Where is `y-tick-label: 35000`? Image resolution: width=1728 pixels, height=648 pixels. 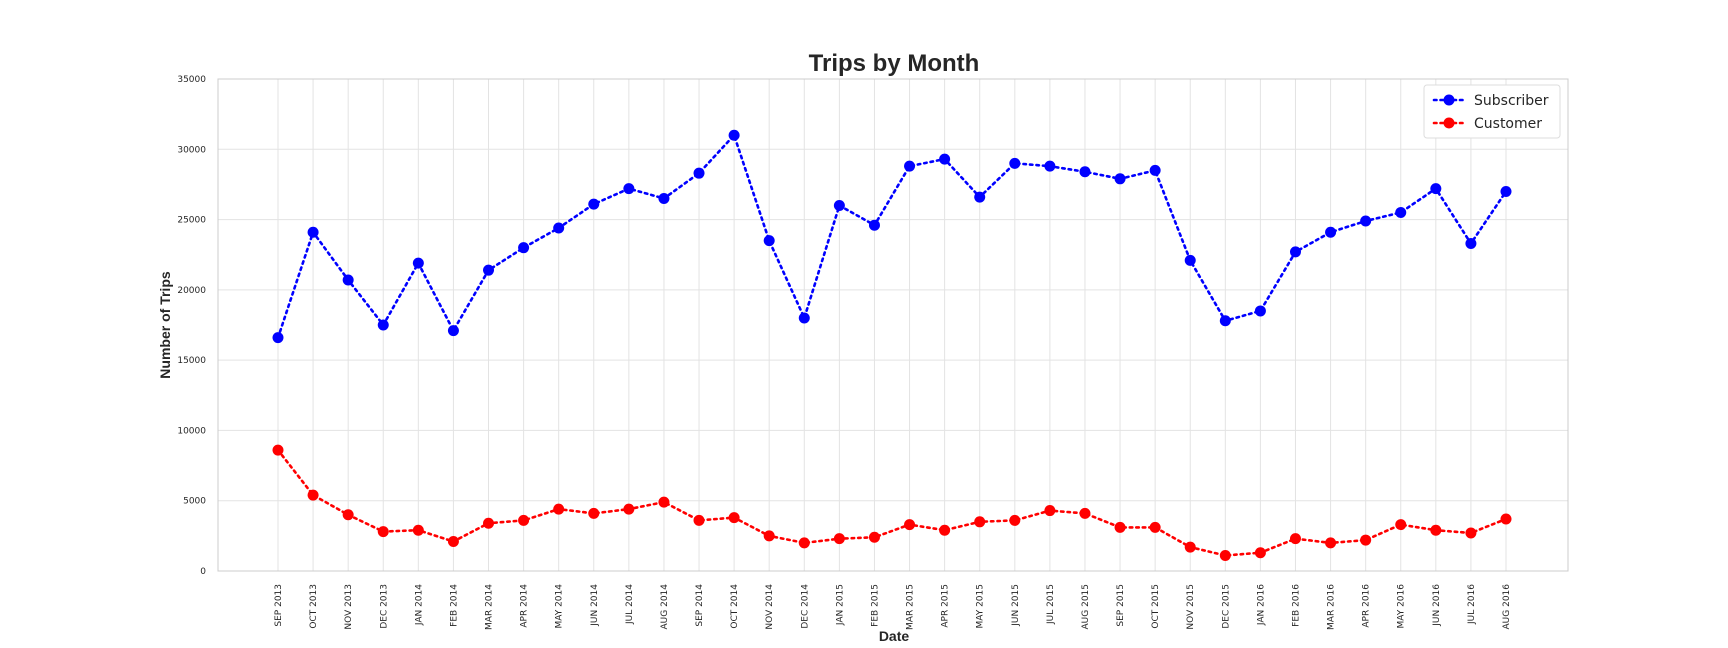
y-tick-label: 35000 is located at coordinates (191, 80).